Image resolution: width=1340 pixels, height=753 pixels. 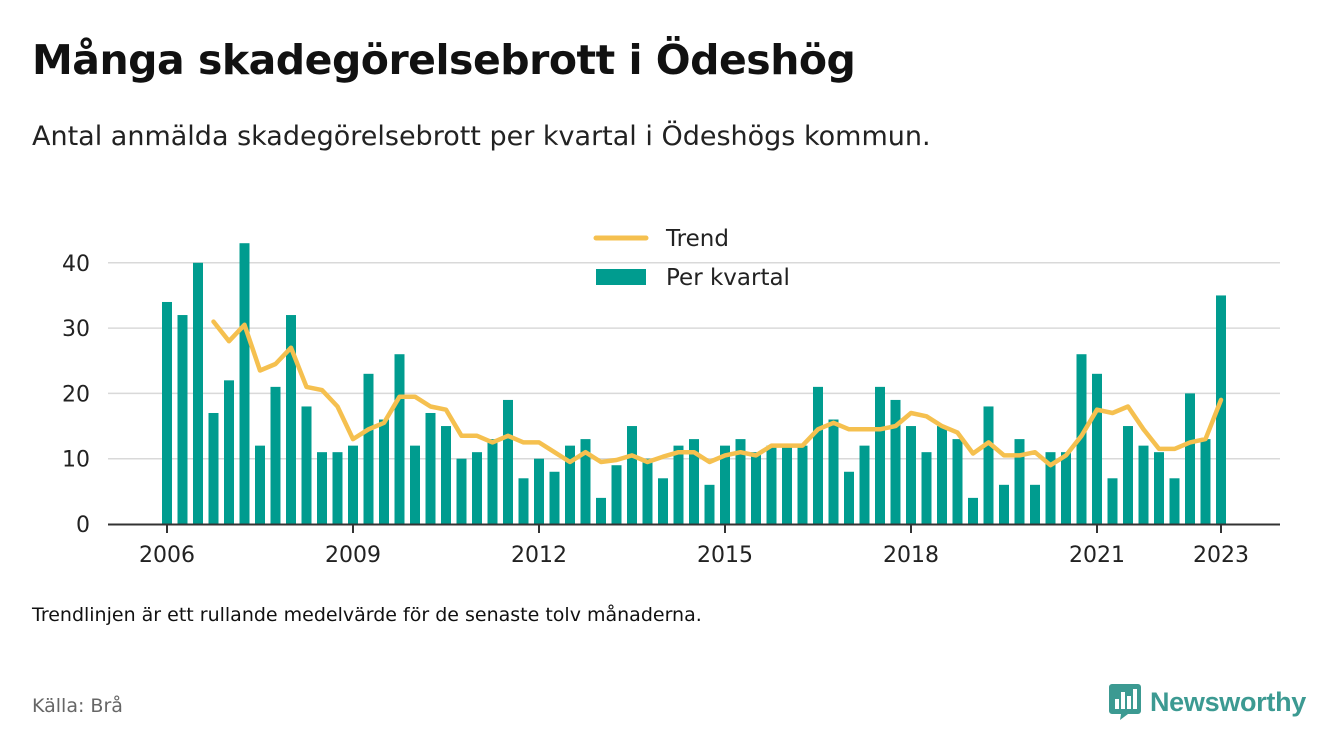 I want to click on legend-bar-label: Per kvartal, so click(x=728, y=278).